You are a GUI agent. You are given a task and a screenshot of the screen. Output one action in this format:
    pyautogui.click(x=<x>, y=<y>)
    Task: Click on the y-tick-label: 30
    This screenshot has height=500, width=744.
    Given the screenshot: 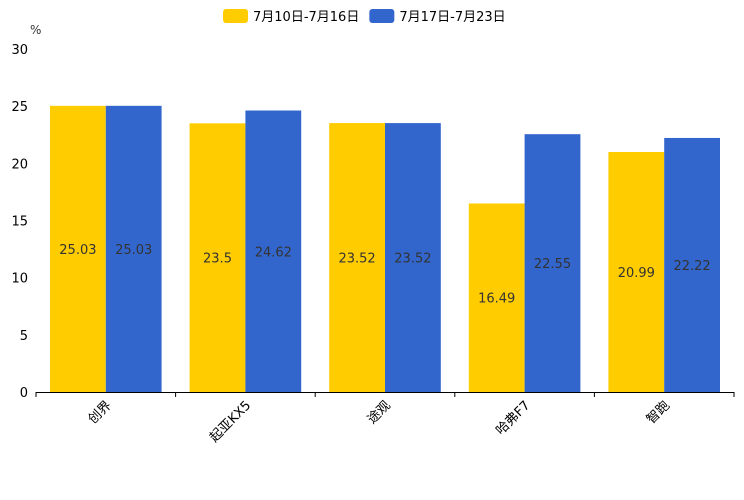 What is the action you would take?
    pyautogui.click(x=19, y=50)
    